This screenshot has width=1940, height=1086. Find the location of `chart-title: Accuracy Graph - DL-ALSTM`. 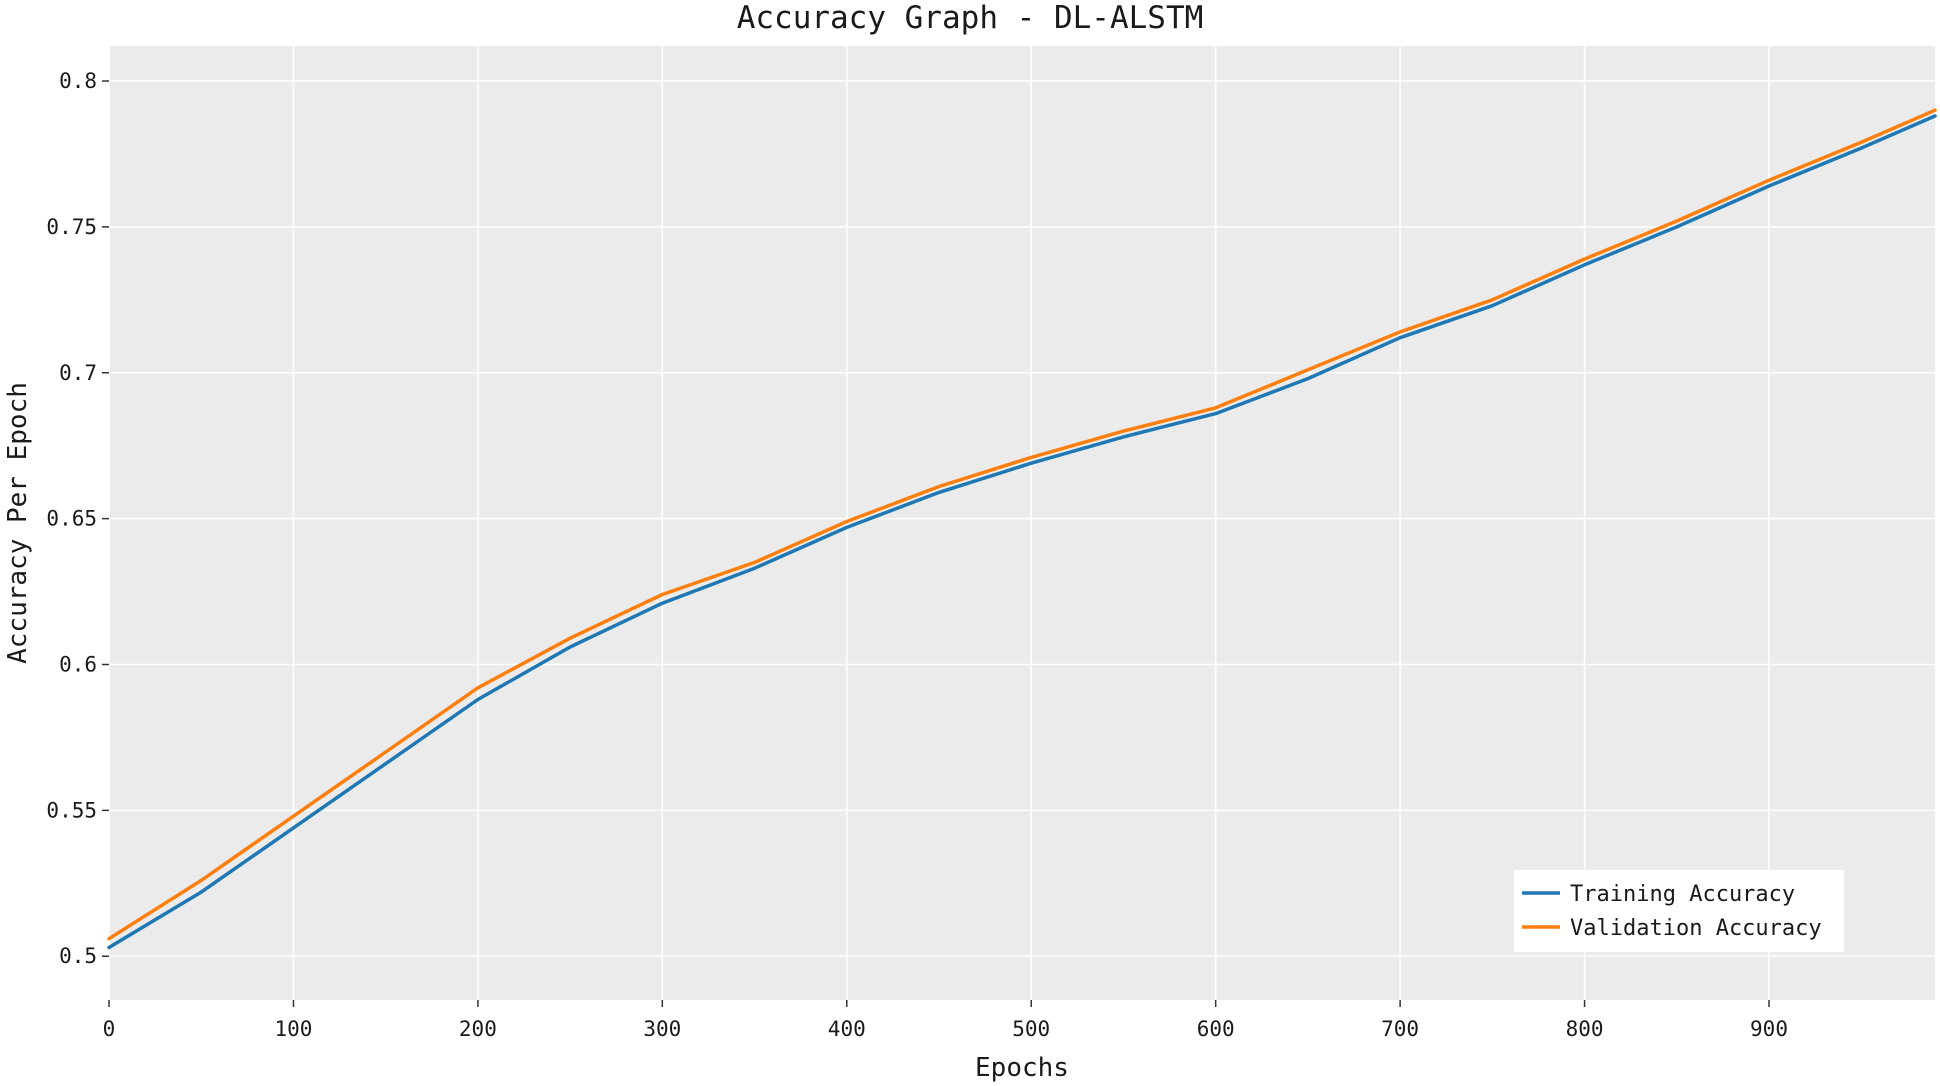

chart-title: Accuracy Graph - DL-ALSTM is located at coordinates (970, 18).